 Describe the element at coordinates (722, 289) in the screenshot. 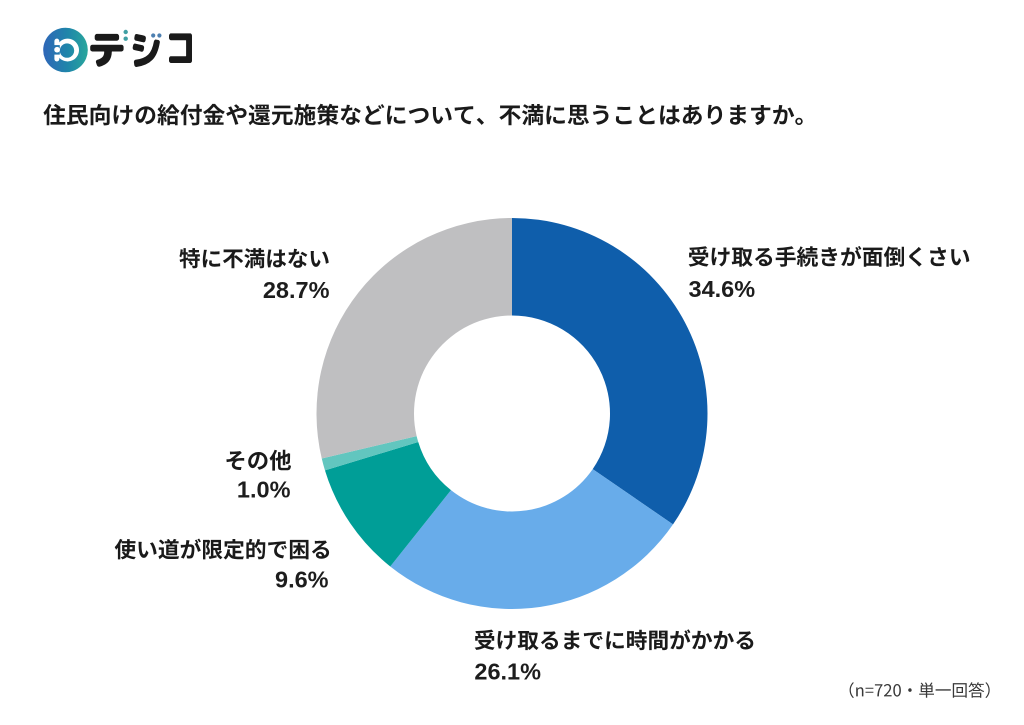

I see `svg-text: 34.6%` at that location.